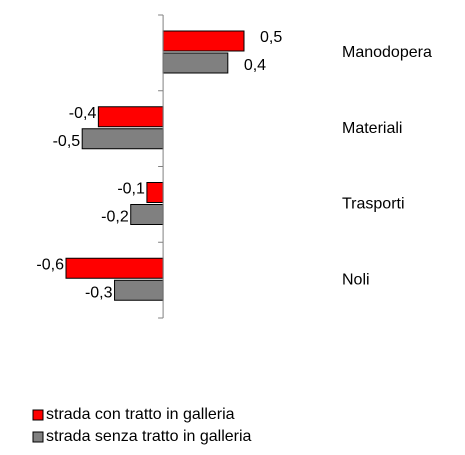  I want to click on value-label: -0,6, so click(50, 264).